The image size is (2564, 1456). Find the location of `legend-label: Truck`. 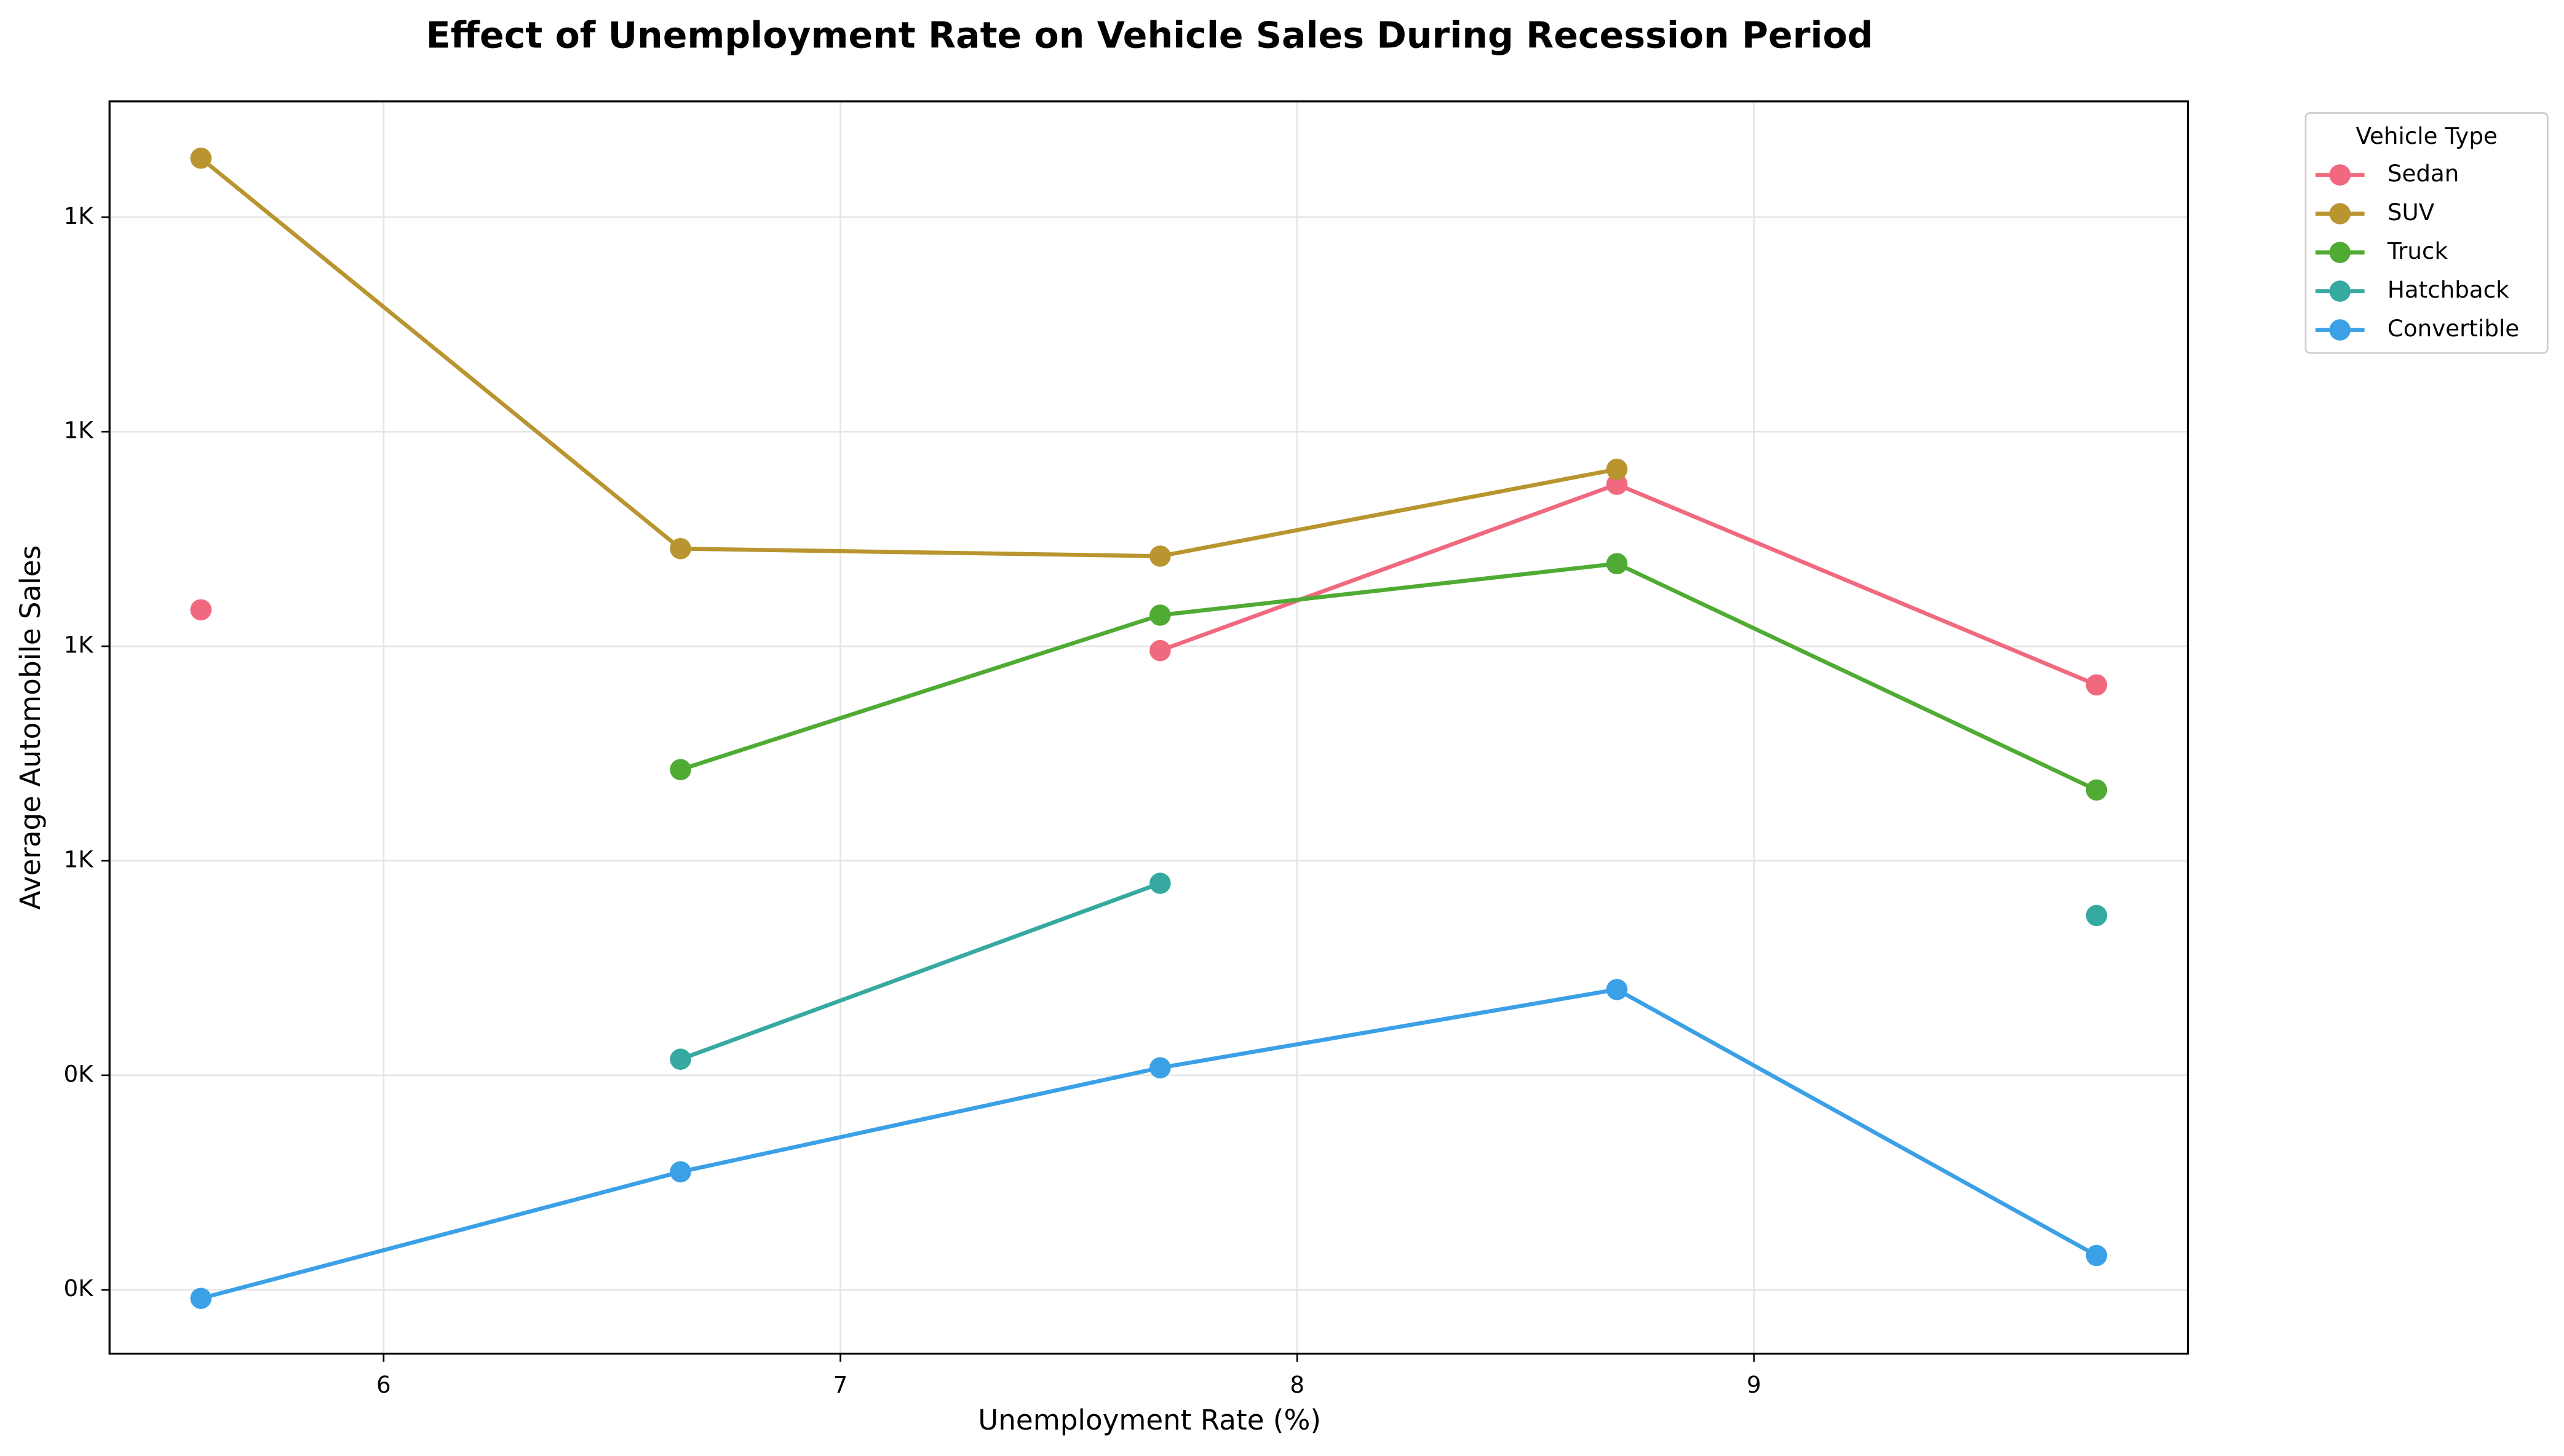

legend-label: Truck is located at coordinates (2417, 251).